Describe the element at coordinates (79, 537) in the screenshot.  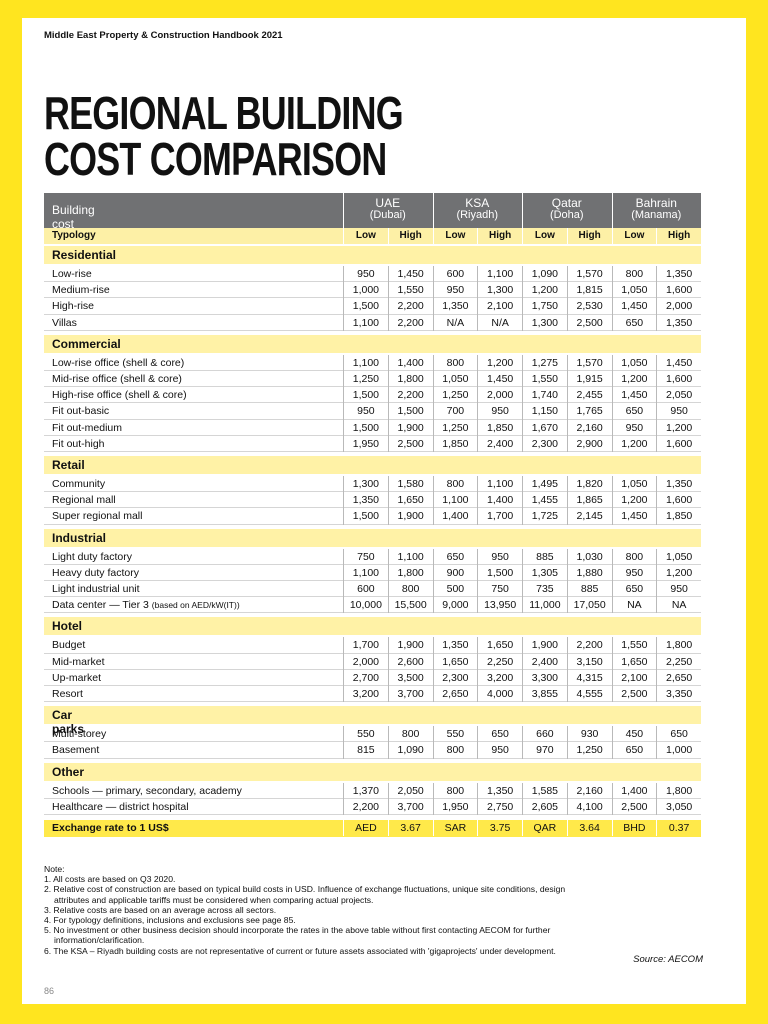
I see `section-title: Industrial` at that location.